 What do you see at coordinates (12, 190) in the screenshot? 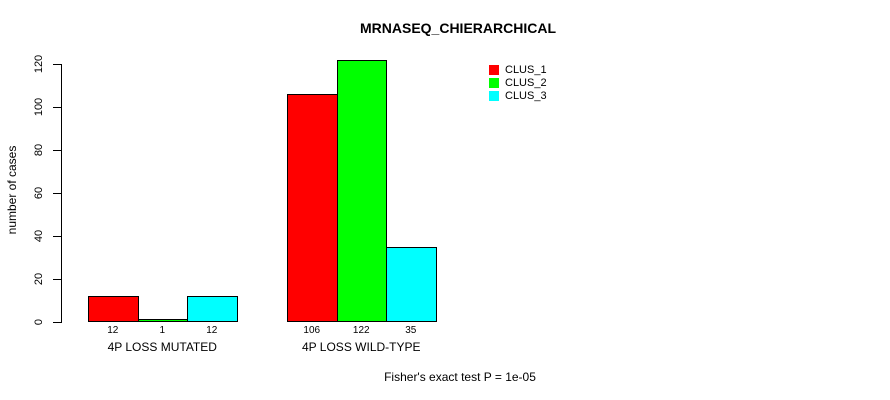
I see `y-axis-title: number of cases` at bounding box center [12, 190].